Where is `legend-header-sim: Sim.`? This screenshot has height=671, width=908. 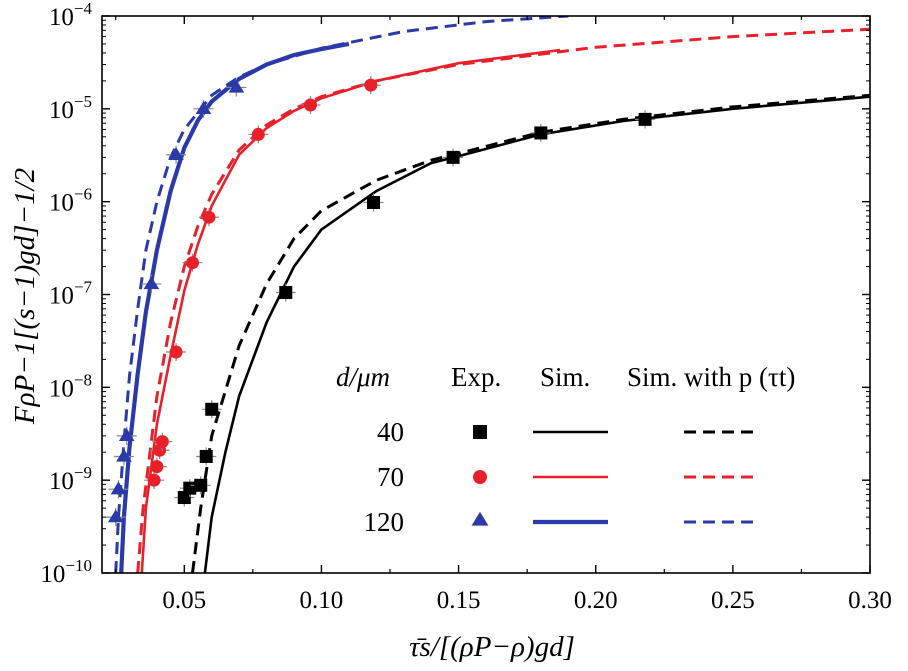
legend-header-sim: Sim. is located at coordinates (565, 377).